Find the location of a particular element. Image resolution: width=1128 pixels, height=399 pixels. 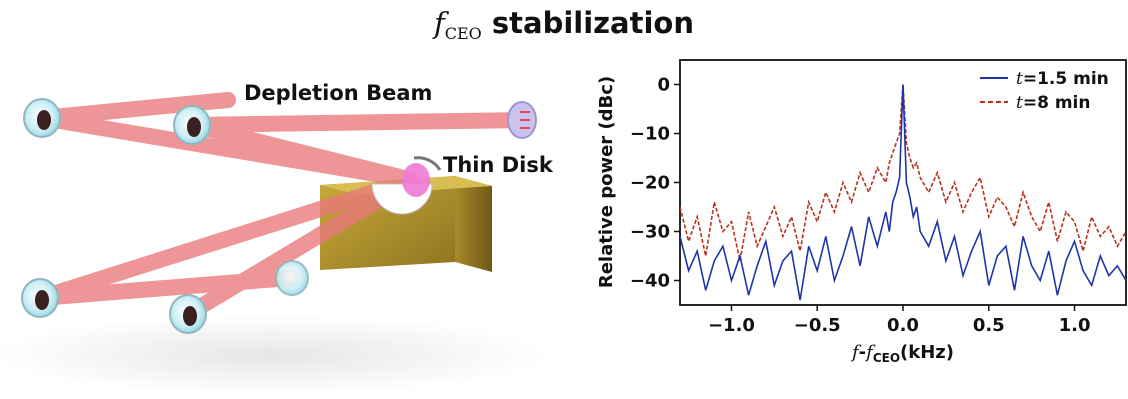

depletion-beam-label: Depletion Beam is located at coordinates (338, 93).